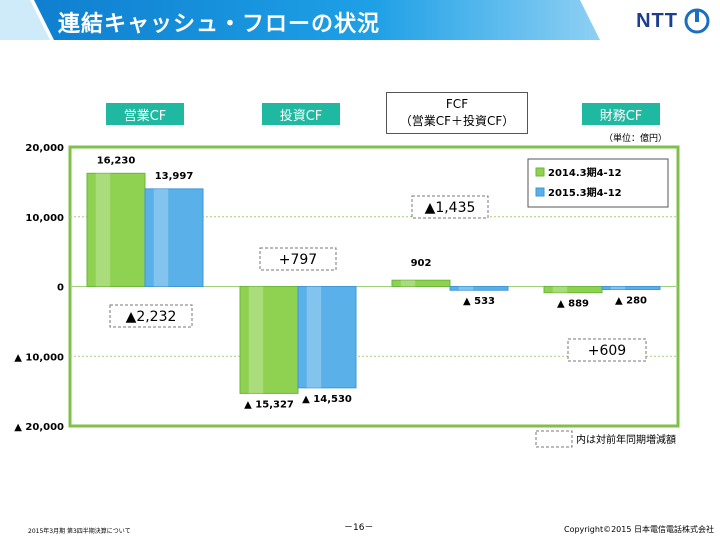 The image size is (720, 540). What do you see at coordinates (639, 529) in the screenshot?
I see `copyright: Copyright©2015 日本電信電話株式会社` at bounding box center [639, 529].